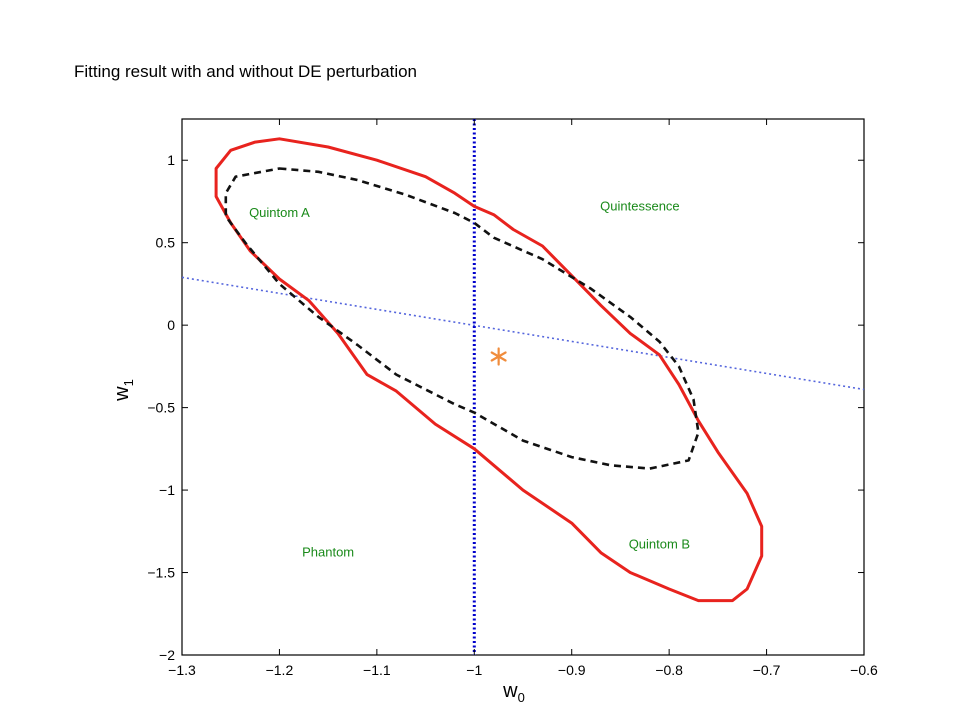  Describe the element at coordinates (864, 670) in the screenshot. I see `x-tick-label: −0.6` at that location.